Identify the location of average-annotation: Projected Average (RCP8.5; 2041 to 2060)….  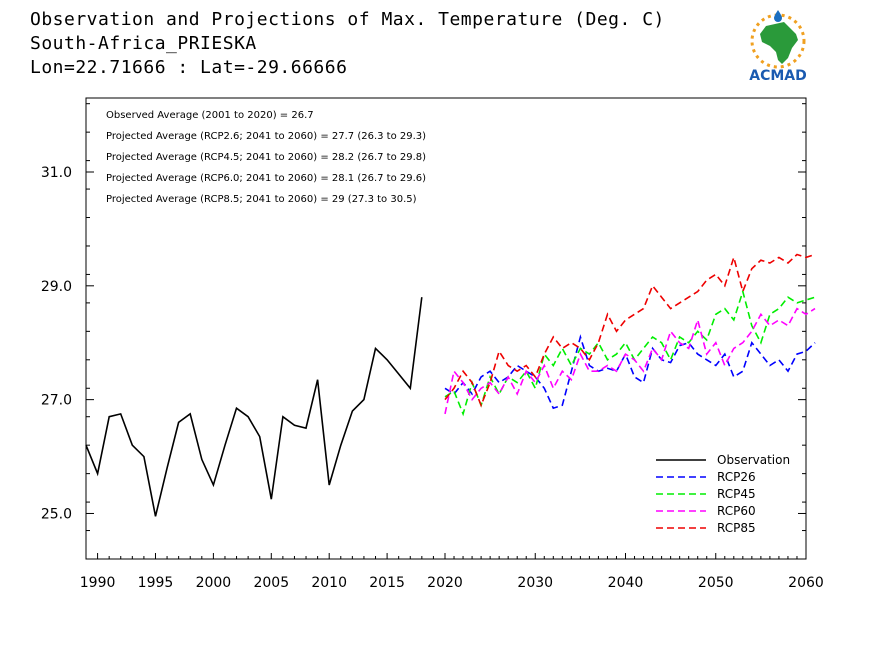
(261, 199).